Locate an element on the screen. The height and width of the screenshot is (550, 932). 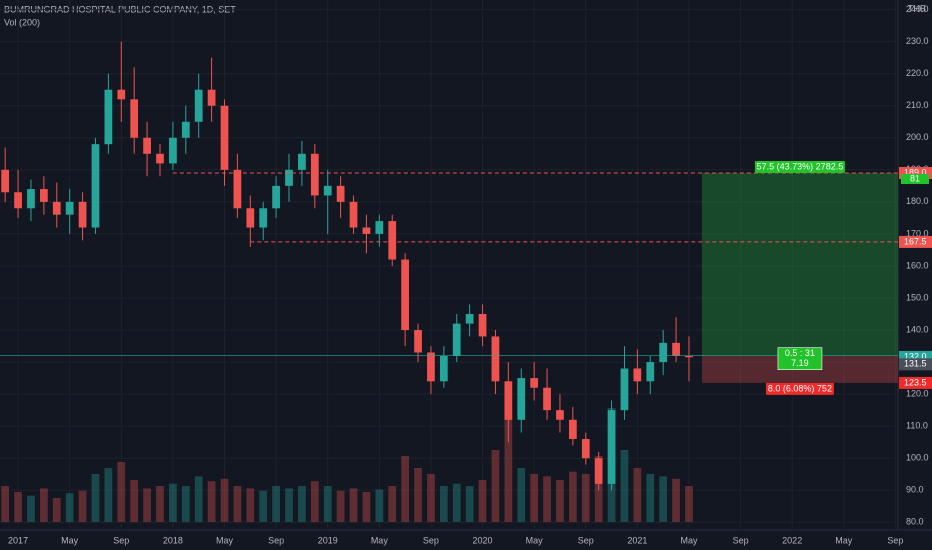
ratio-text: 0.5 : 31 is located at coordinates (800, 353).